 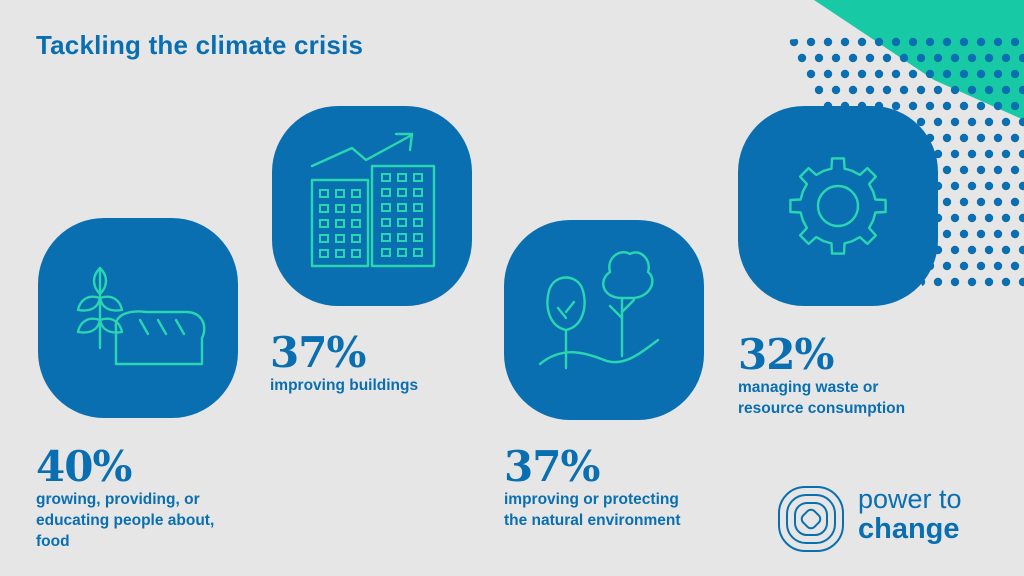 I want to click on stat-description: improving buildings, so click(x=344, y=385).